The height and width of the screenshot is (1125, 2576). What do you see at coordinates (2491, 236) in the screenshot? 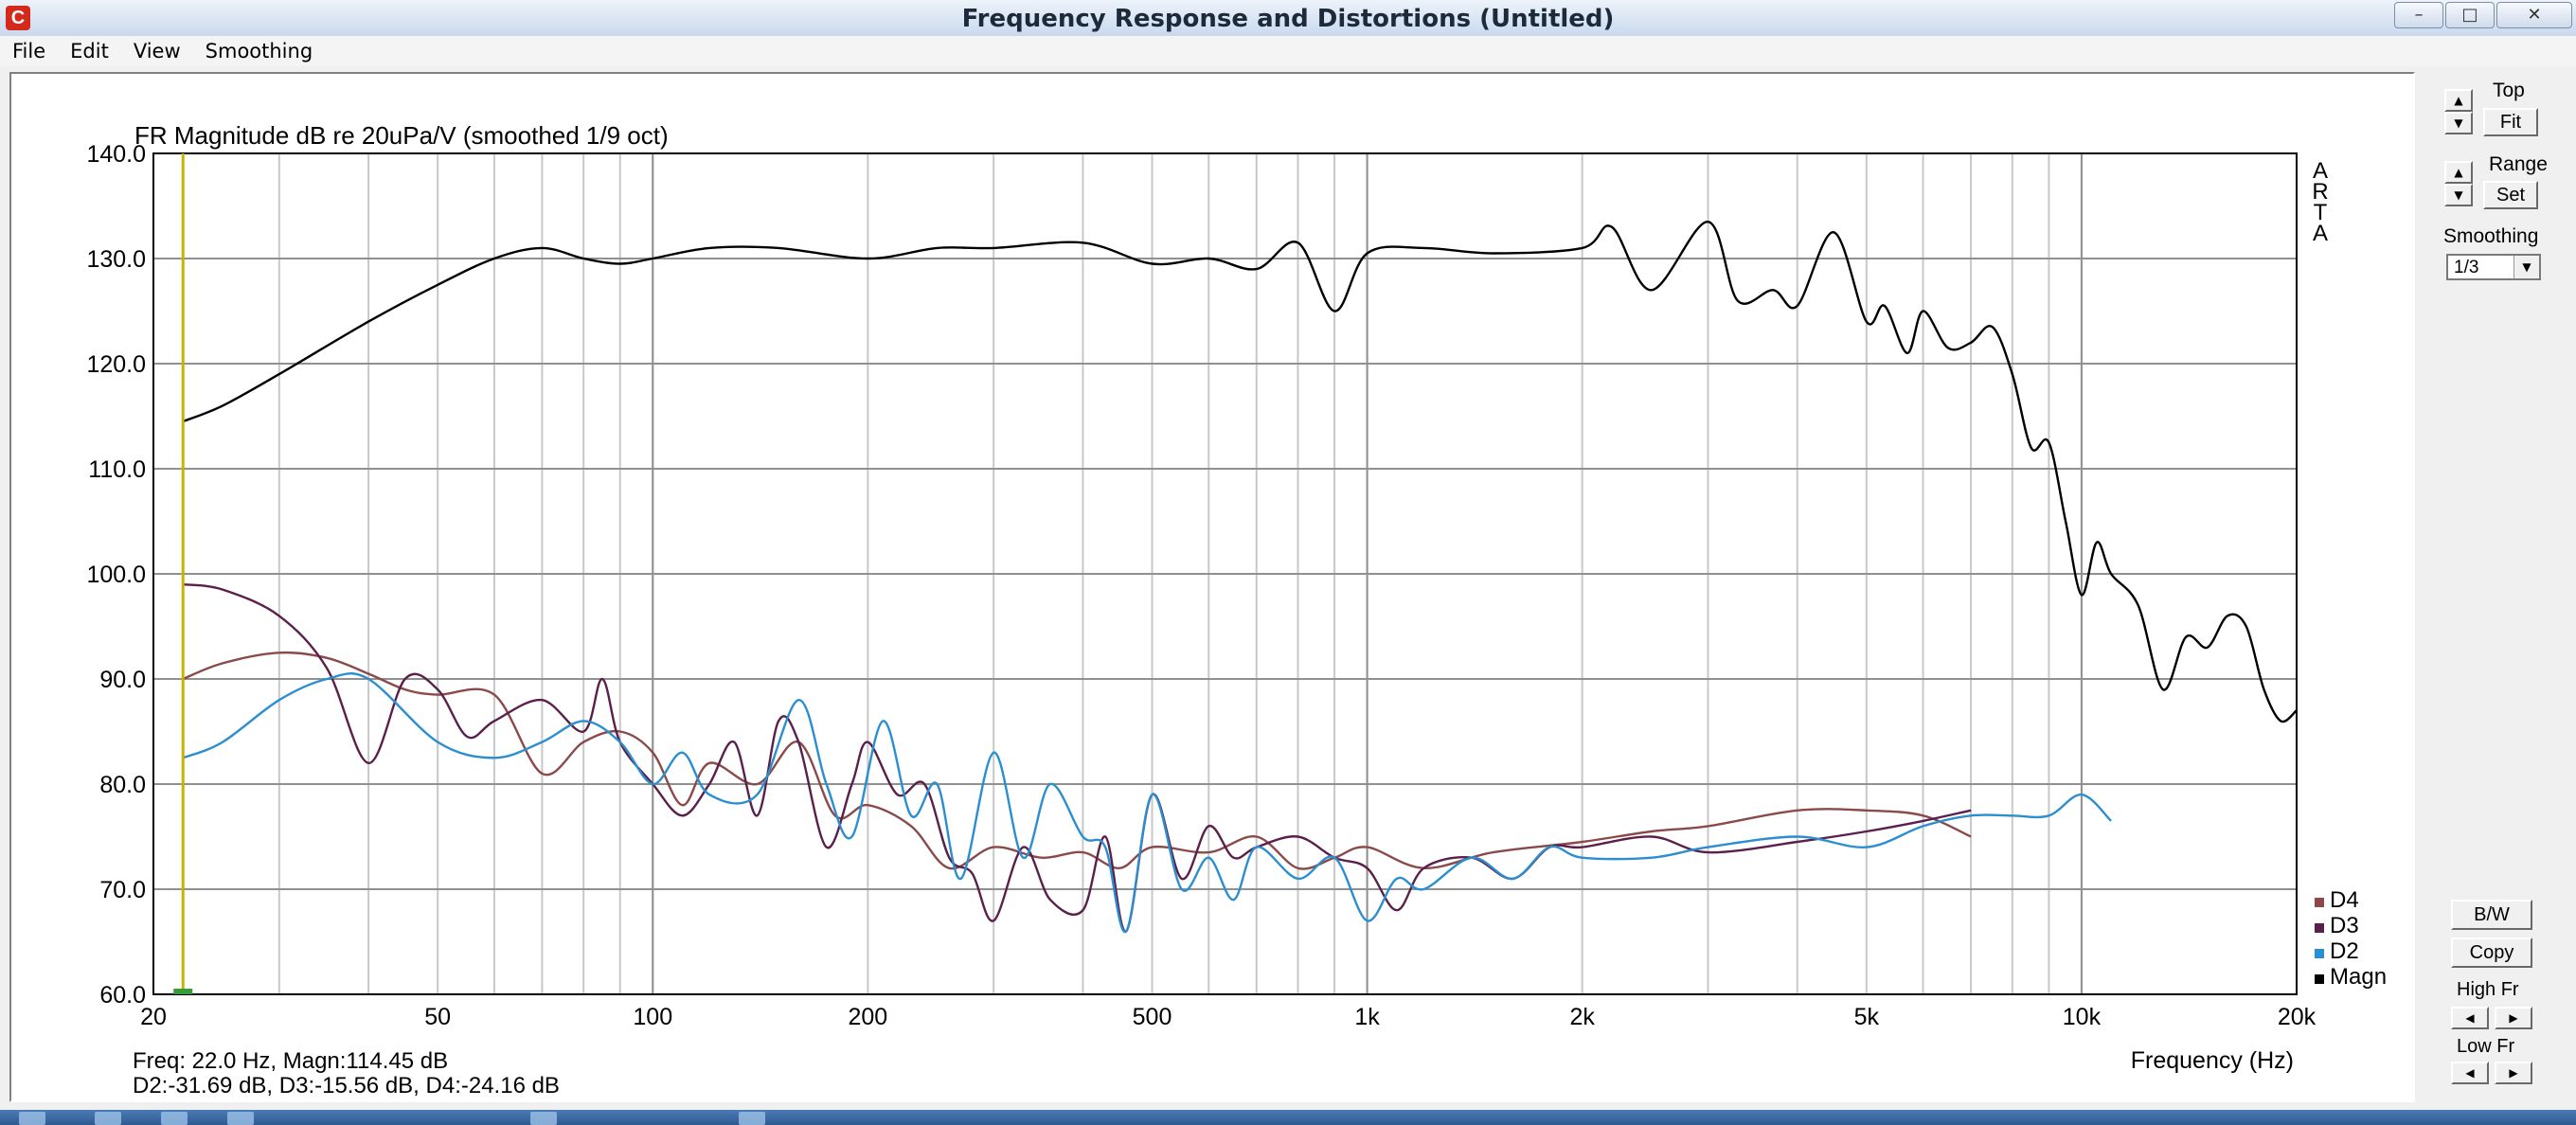
I see `smoothing-label: Smoothing` at bounding box center [2491, 236].